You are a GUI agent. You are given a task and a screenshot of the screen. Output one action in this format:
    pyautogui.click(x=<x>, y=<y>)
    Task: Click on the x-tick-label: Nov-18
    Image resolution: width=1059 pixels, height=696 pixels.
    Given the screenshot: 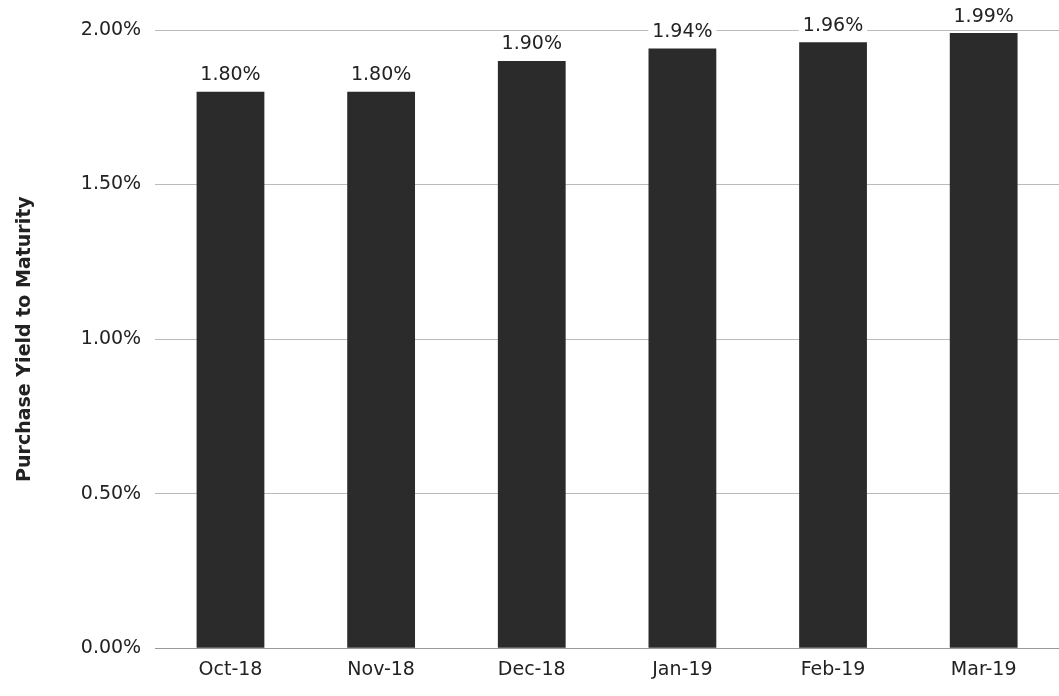 What is the action you would take?
    pyautogui.click(x=381, y=667)
    